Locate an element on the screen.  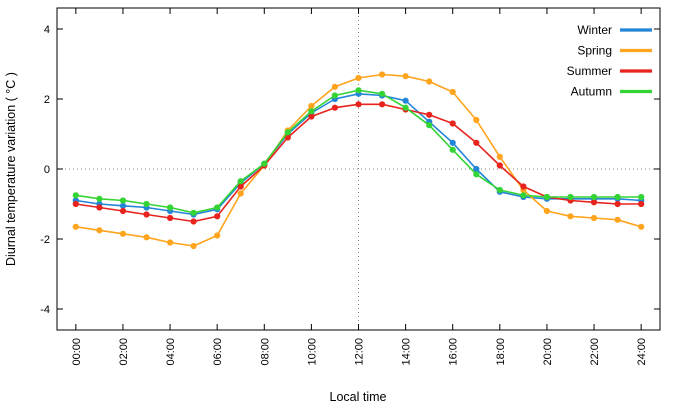
x-tick-label: 18:00 is located at coordinates (501, 352).